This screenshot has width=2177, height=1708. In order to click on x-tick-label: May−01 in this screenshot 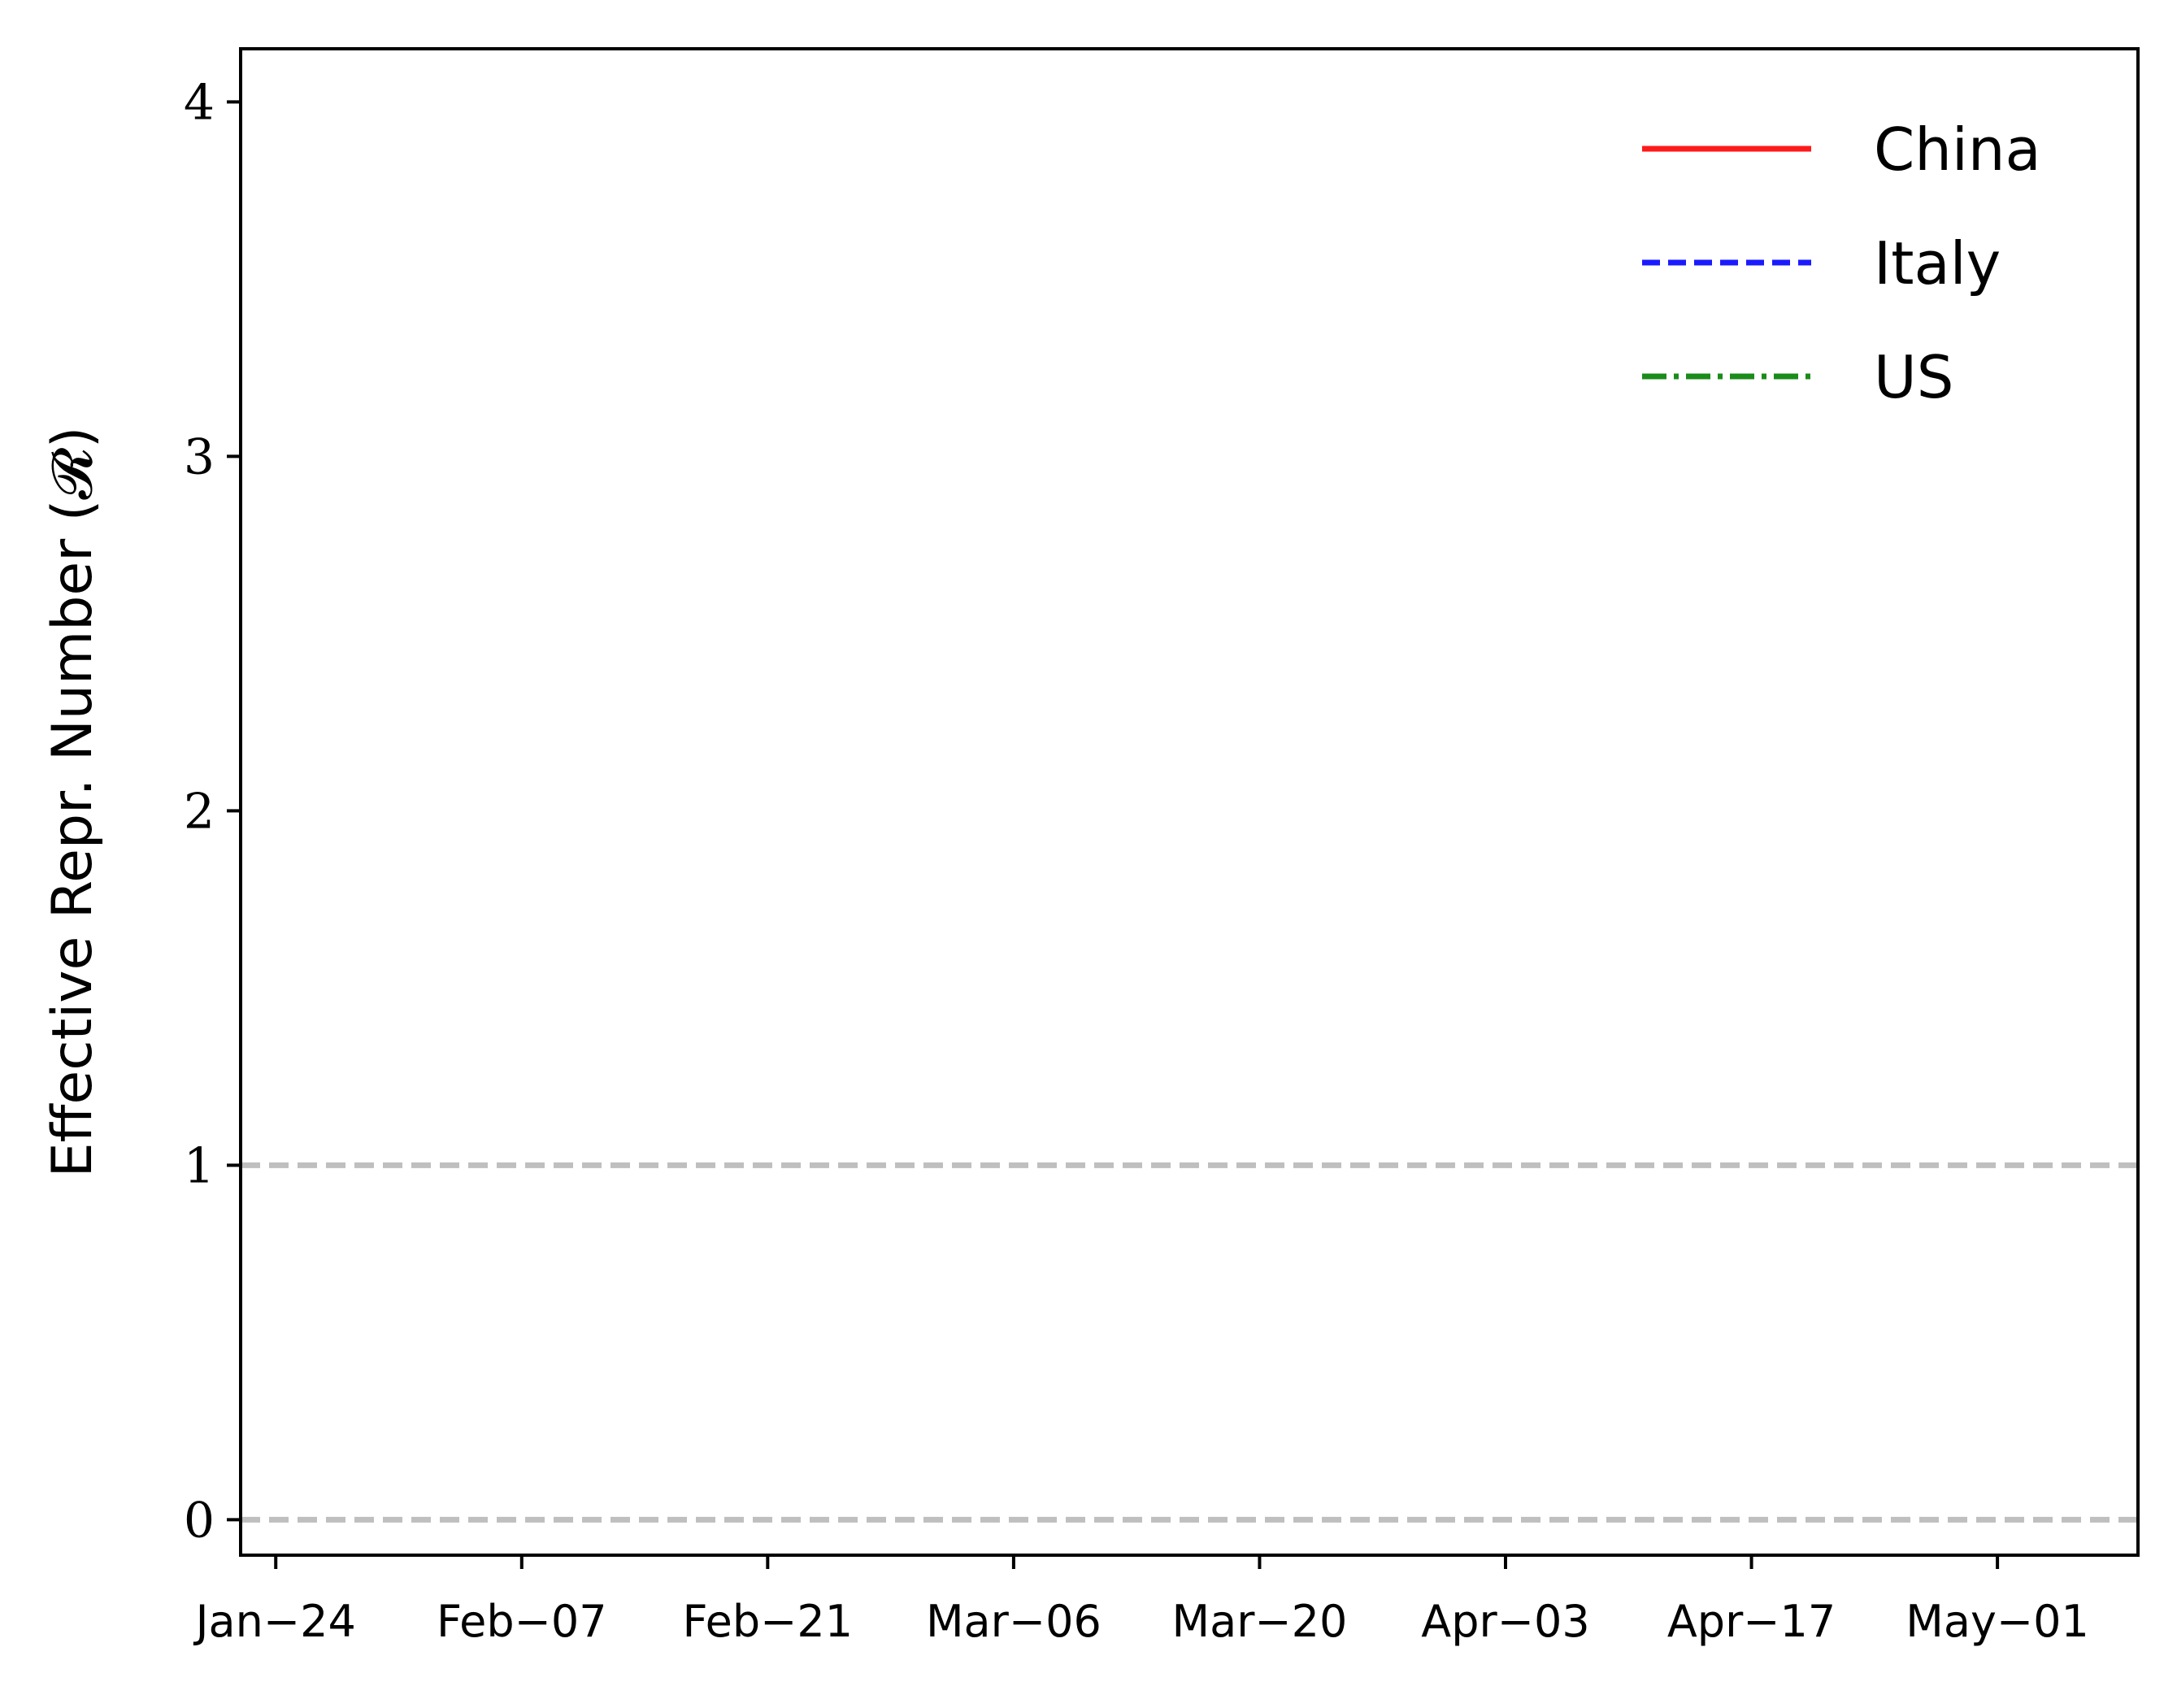, I will do `click(1997, 1621)`.